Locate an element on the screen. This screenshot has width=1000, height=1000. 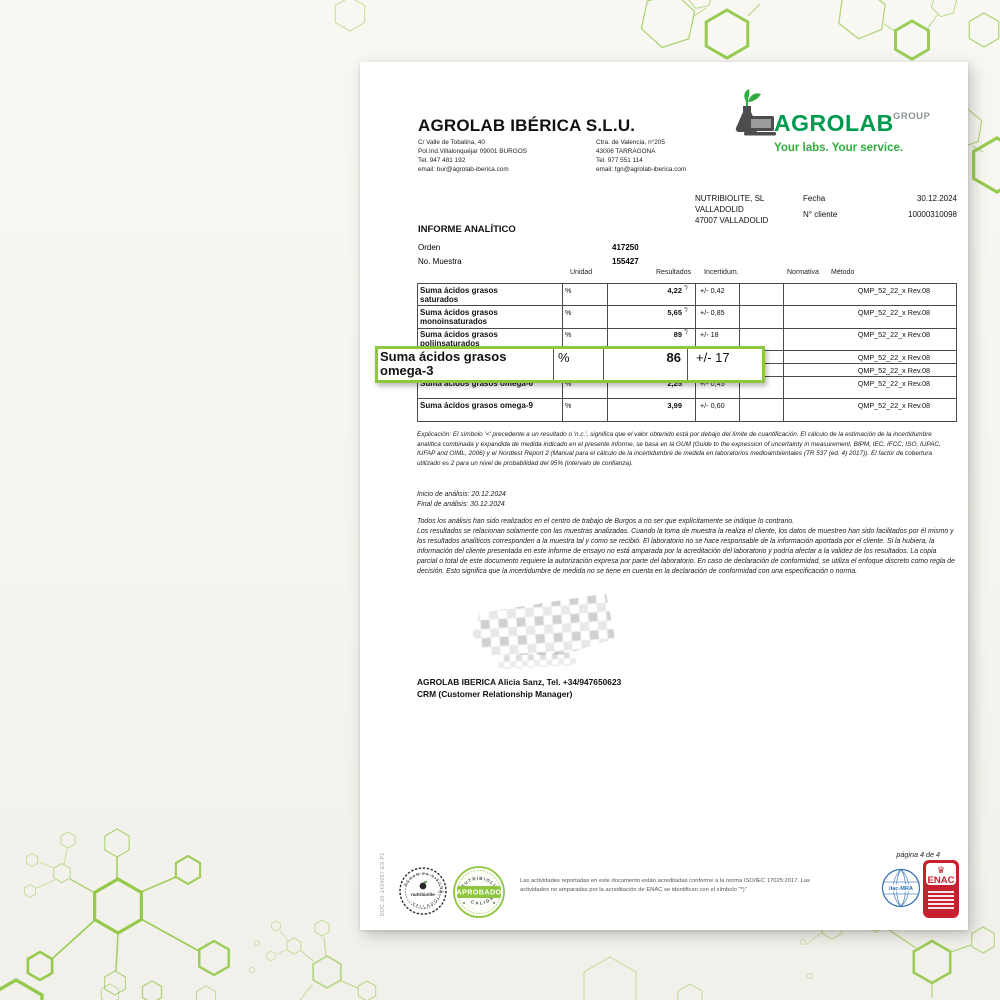
highlighted-omega3-row: Suma ácidos grasos omega-3 % 86 +/- 17 is located at coordinates (570, 364).